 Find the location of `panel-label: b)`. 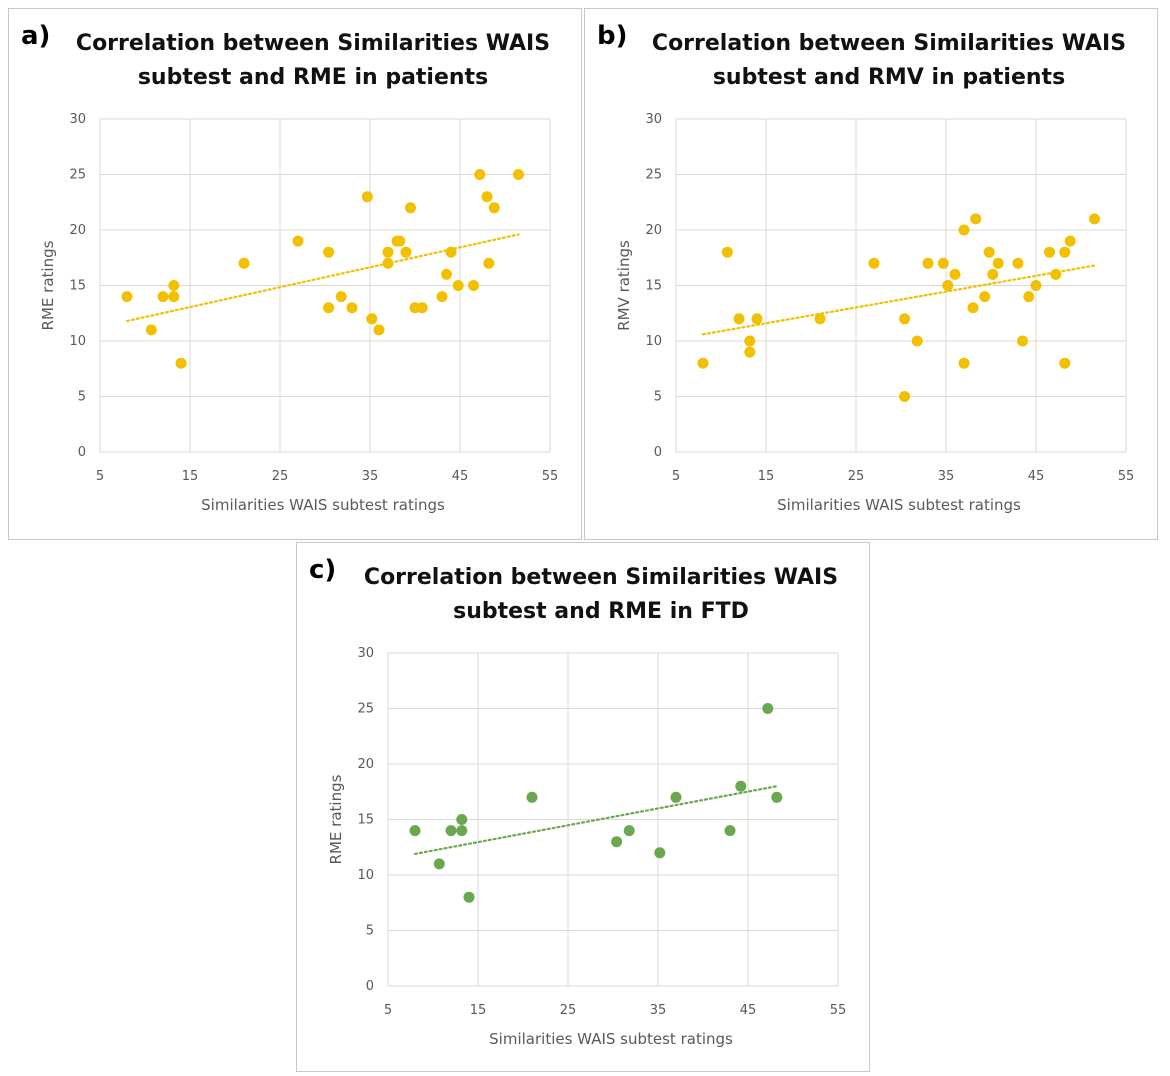

panel-label: b) is located at coordinates (612, 36).